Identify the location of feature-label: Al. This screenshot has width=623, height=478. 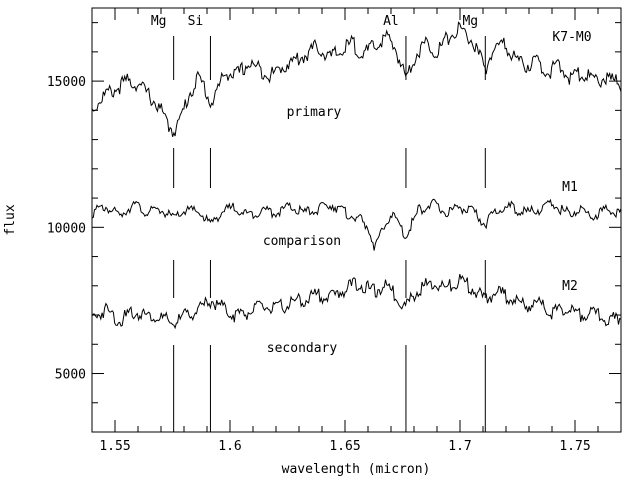
(391, 21).